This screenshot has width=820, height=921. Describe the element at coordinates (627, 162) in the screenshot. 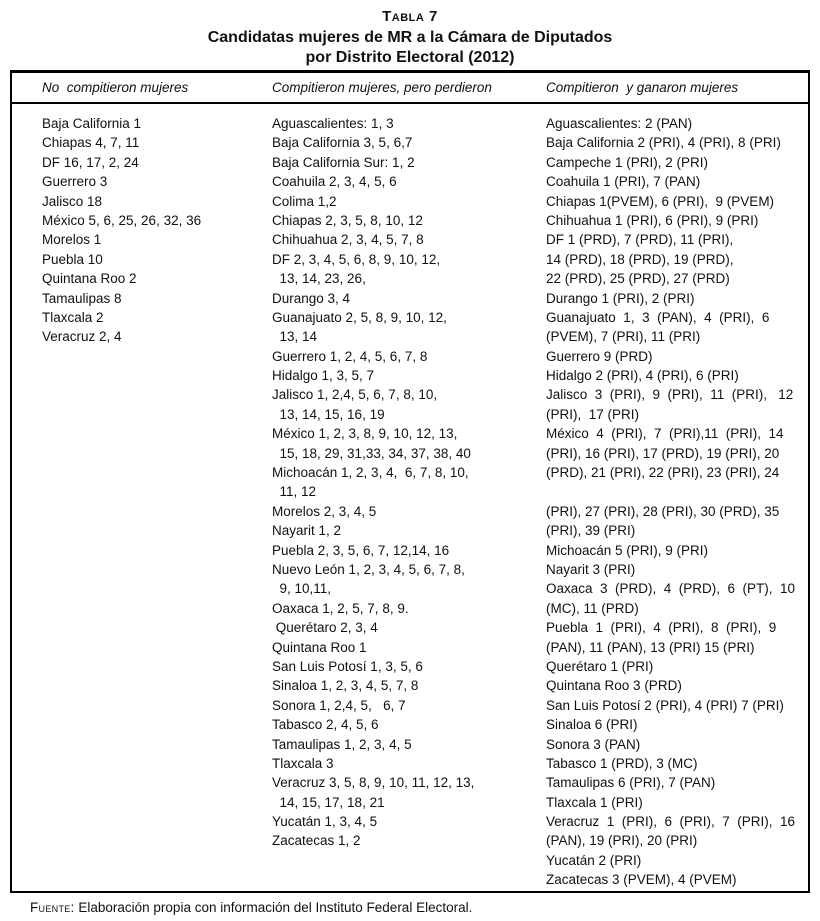

I see `table-cell-line: Campeche 1 (PRI), 2 (PRI)` at that location.